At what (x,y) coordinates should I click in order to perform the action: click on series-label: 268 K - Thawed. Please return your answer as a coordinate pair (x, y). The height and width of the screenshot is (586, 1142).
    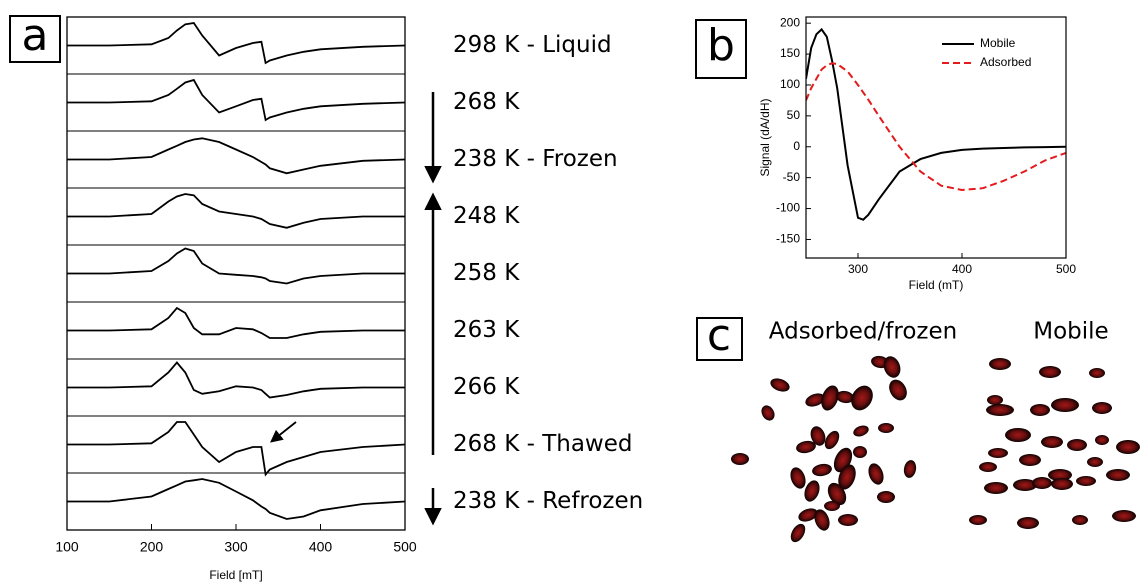
    Looking at the image, I should click on (543, 444).